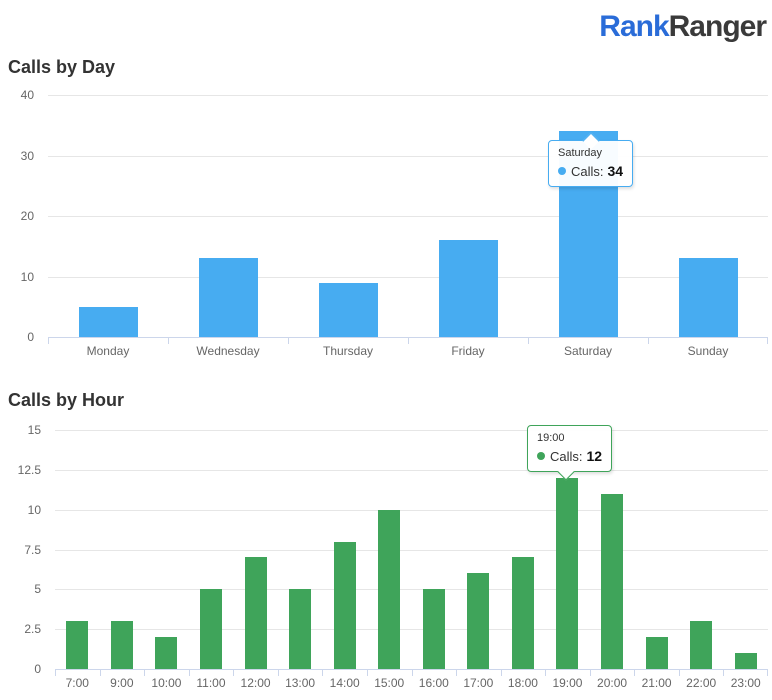 The width and height of the screenshot is (772, 700). Describe the element at coordinates (468, 288) in the screenshot. I see `bar-friday` at that location.